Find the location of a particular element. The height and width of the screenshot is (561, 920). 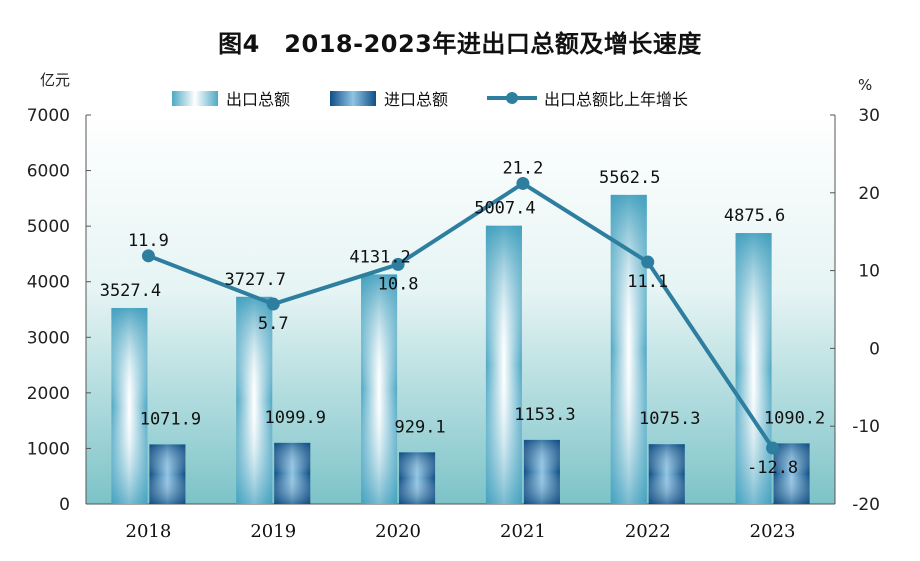

left-tick-label: 6000 is located at coordinates (48, 172).